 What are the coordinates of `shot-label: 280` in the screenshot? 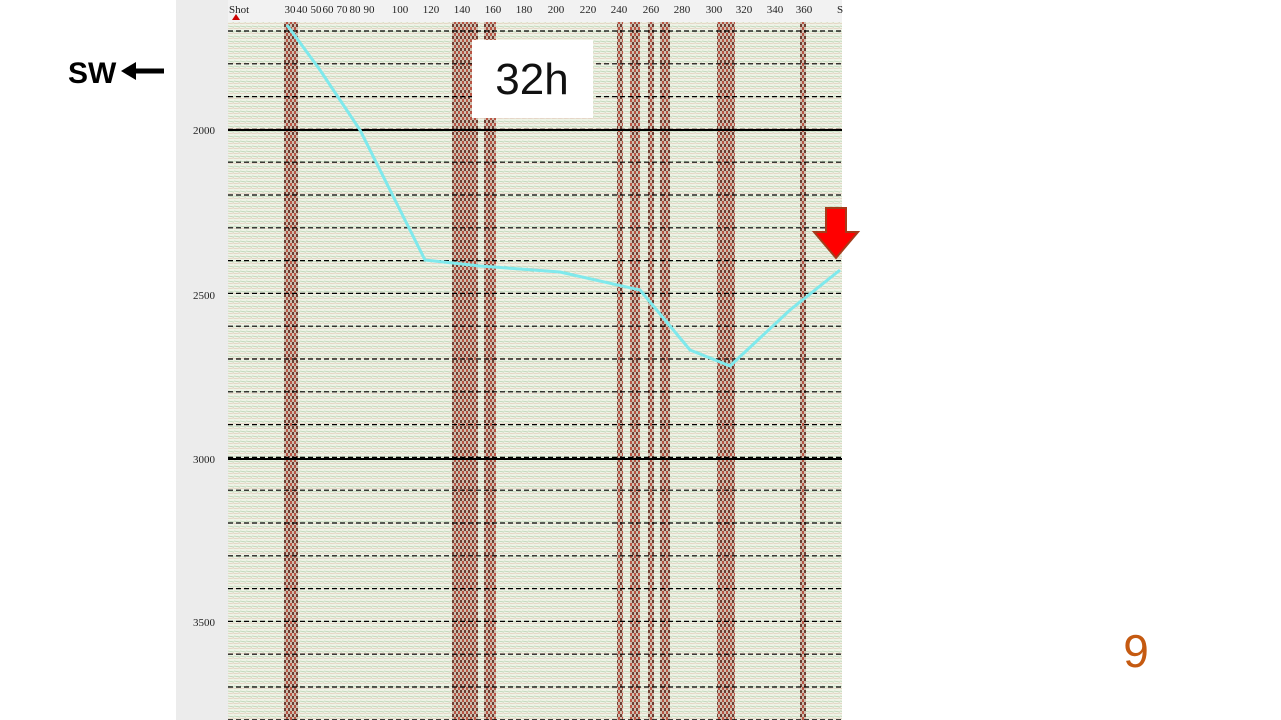 It's located at (682, 10).